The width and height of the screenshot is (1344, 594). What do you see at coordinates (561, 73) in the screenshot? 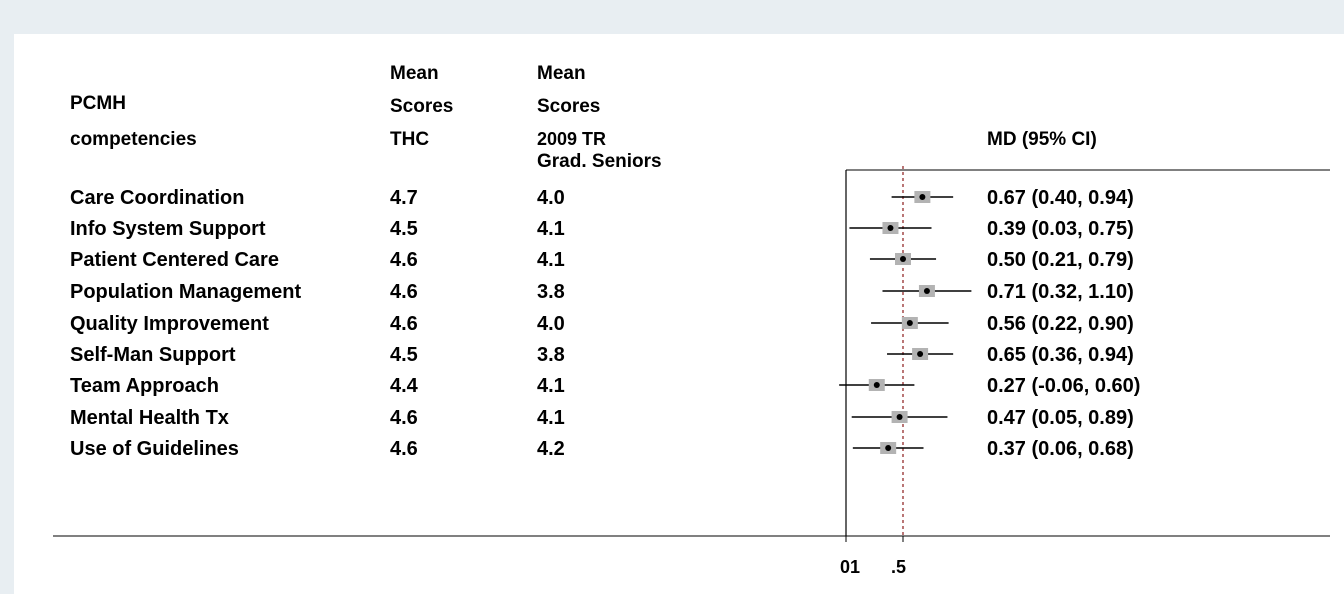
I see `header-tr-line1: Mean` at bounding box center [561, 73].